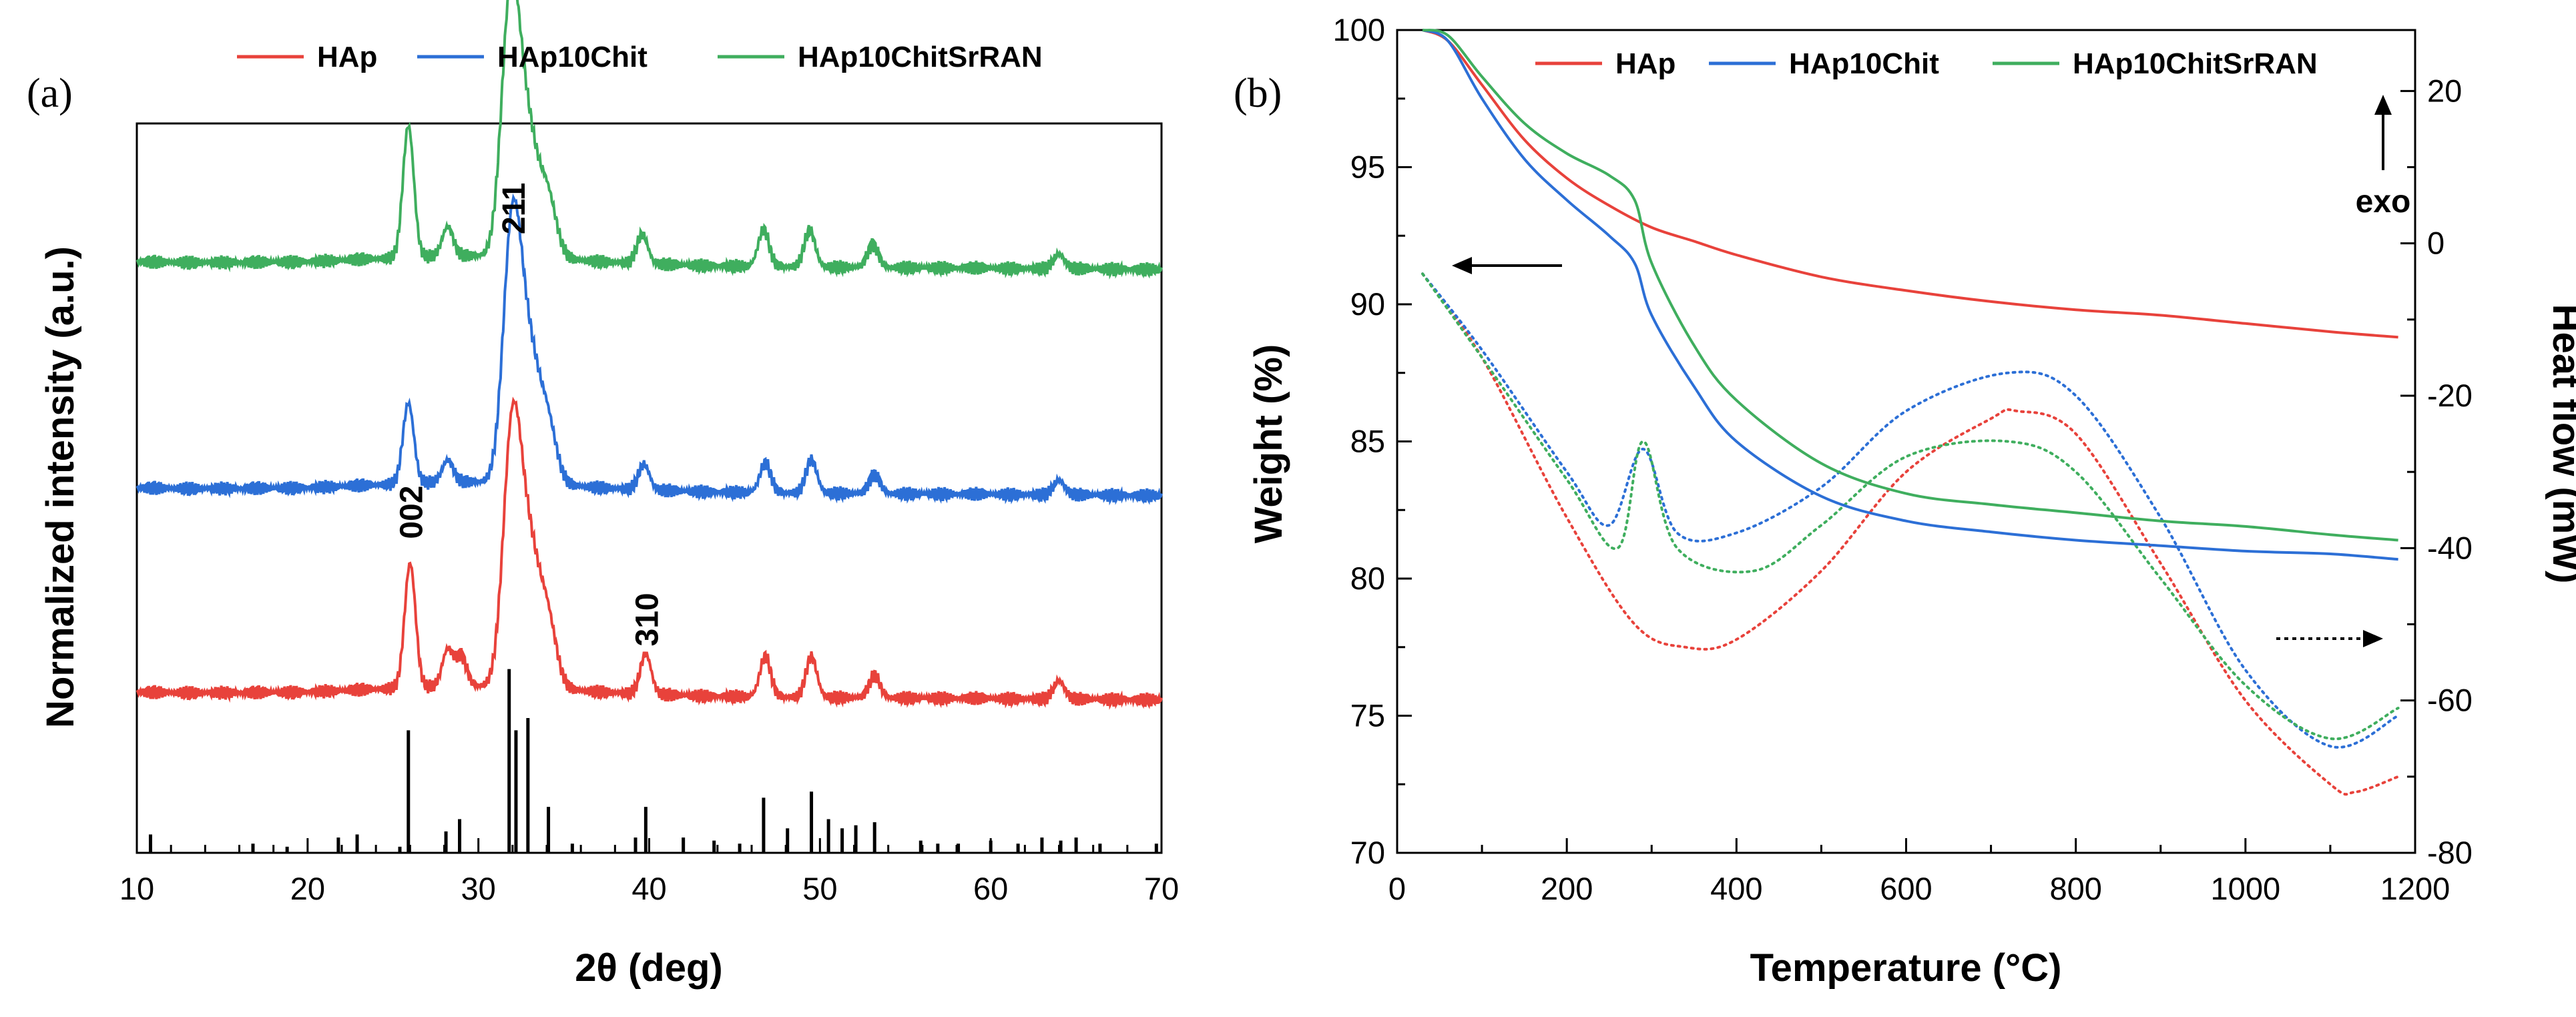 This screenshot has height=1017, width=2576. What do you see at coordinates (1906, 968) in the screenshot?
I see `panel-b-x-axis-label: Temperature (°C)` at bounding box center [1906, 968].